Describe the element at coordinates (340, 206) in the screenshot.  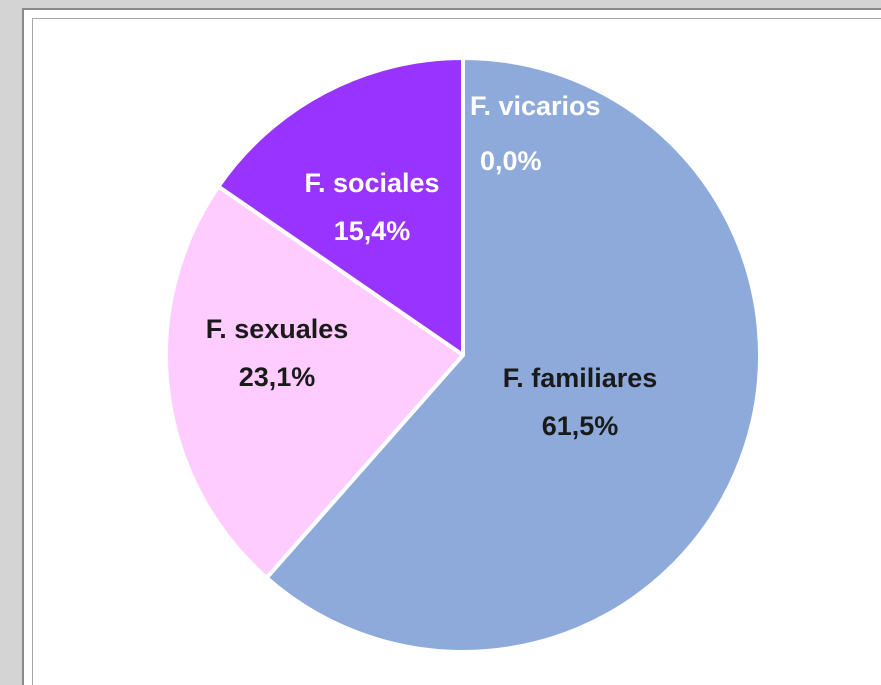
I see `pie-slice-f-sociales` at that location.